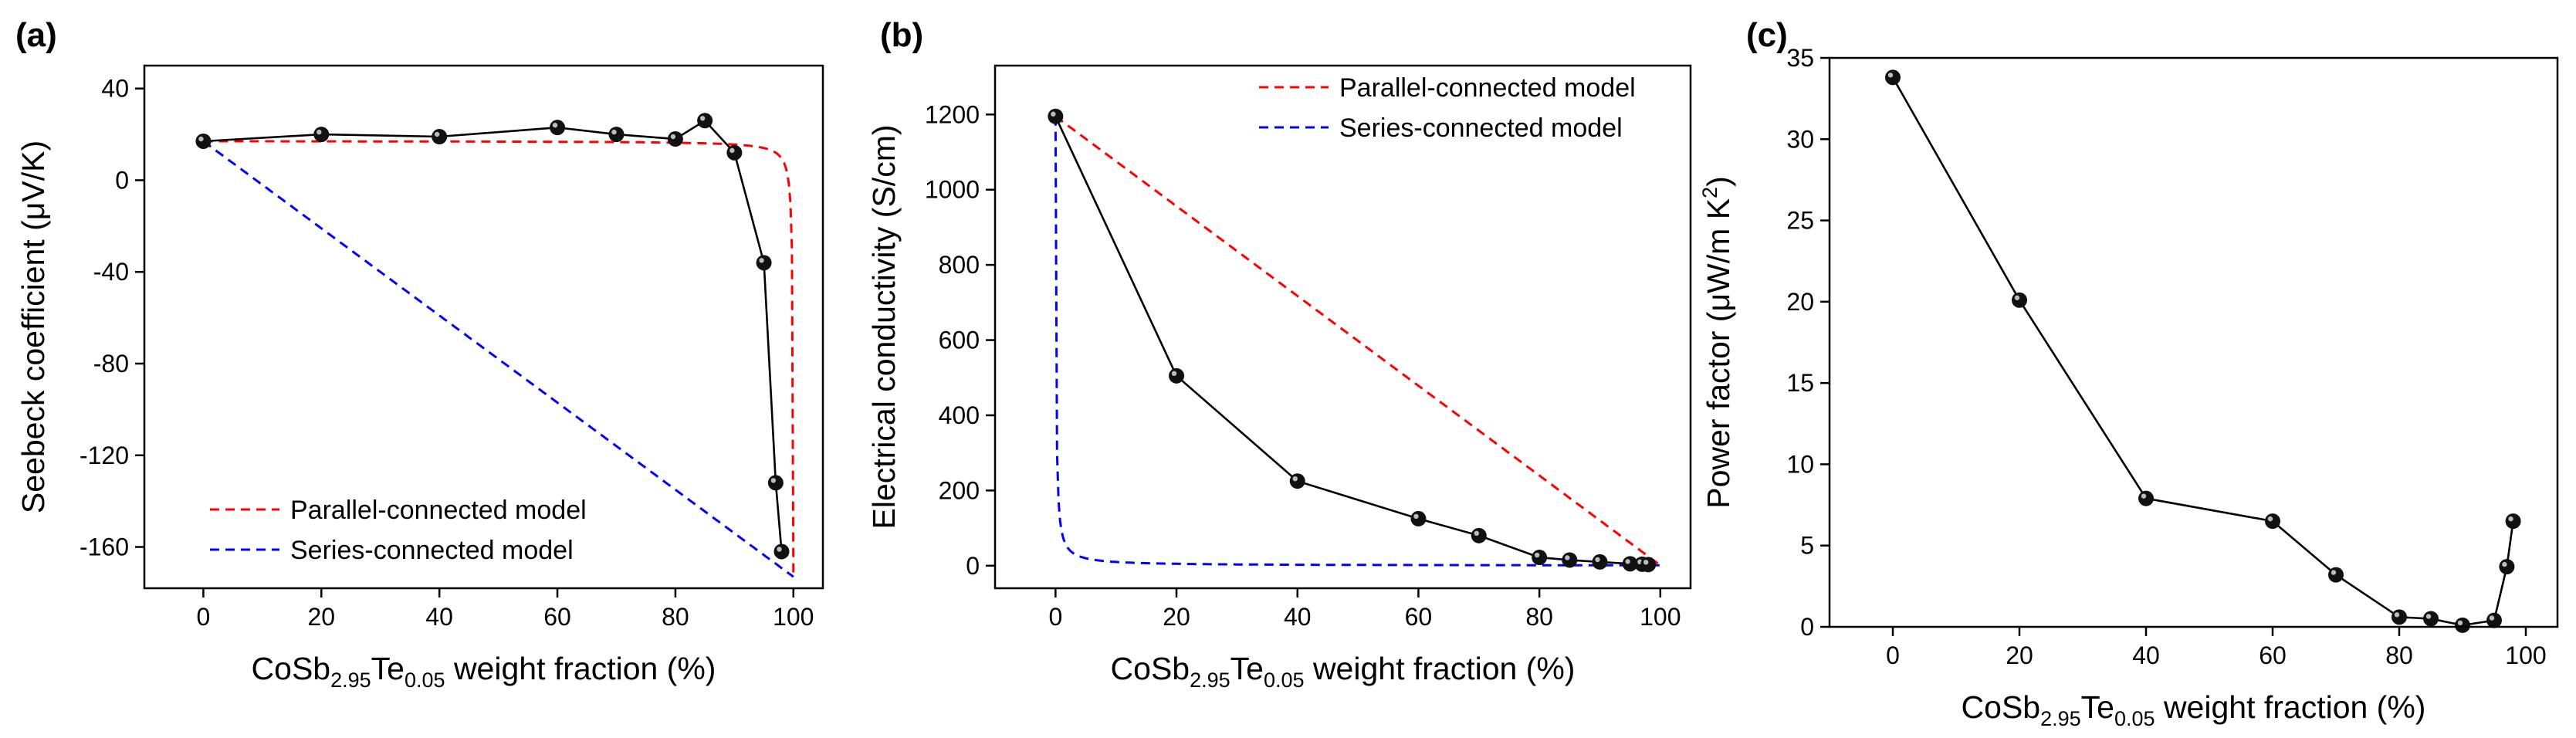 The width and height of the screenshot is (2576, 738). What do you see at coordinates (952, 190) in the screenshot?
I see `y-tick-label: 1000` at bounding box center [952, 190].